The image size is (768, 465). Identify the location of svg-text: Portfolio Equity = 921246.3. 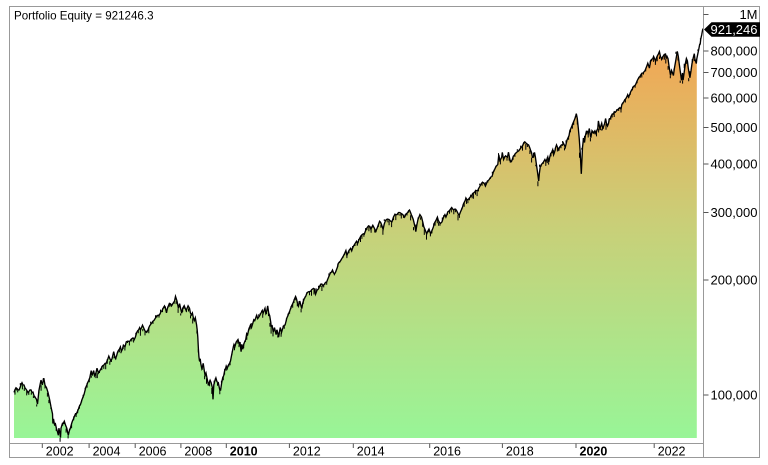
(84, 15).